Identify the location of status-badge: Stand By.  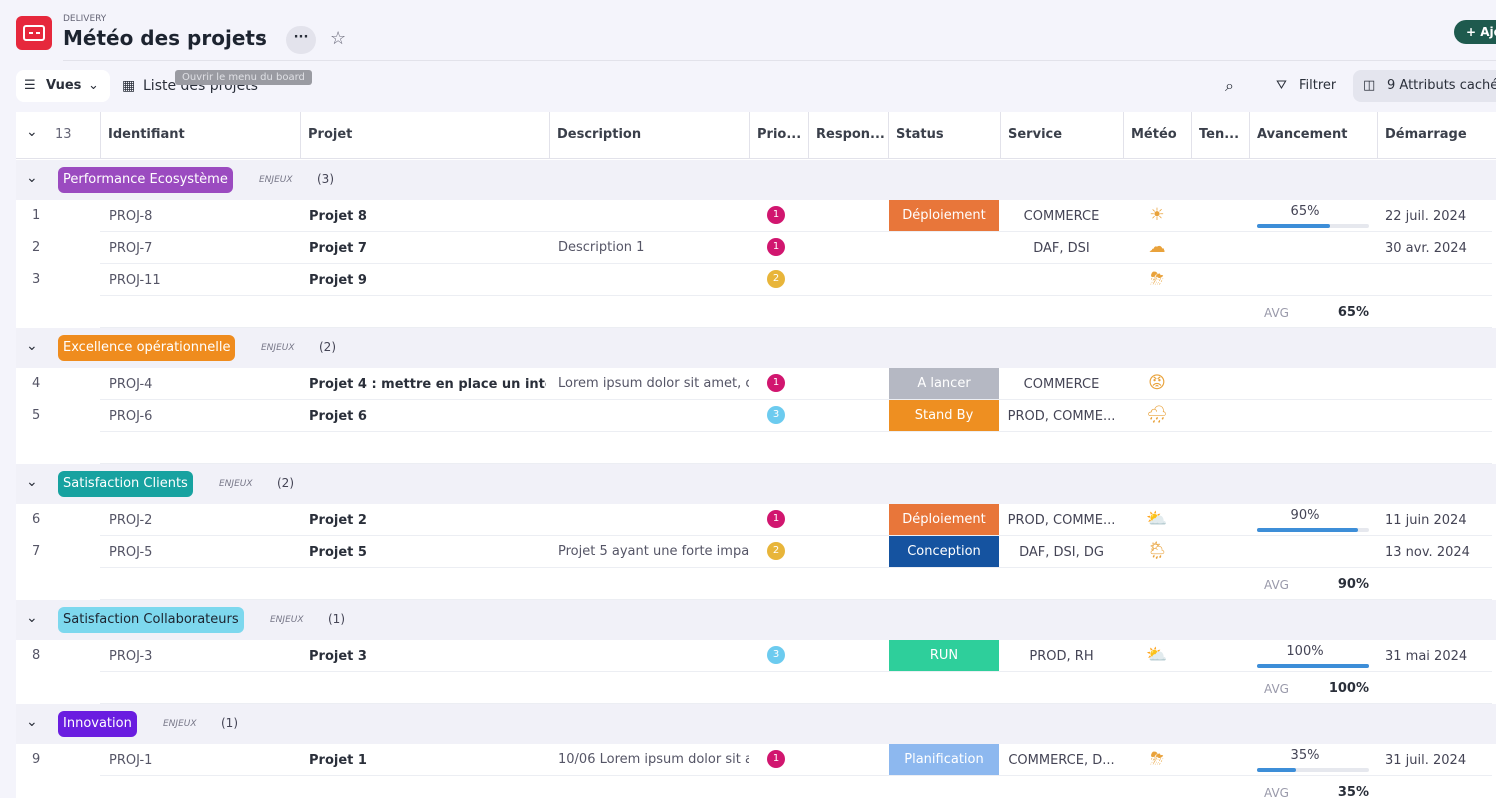
(944, 415).